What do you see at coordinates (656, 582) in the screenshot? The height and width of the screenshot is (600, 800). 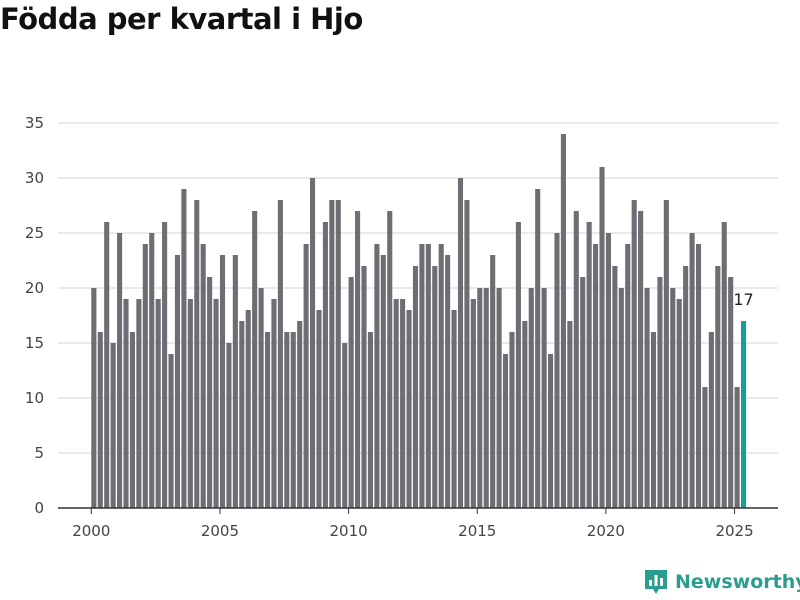 I see `bar-chart-icon` at bounding box center [656, 582].